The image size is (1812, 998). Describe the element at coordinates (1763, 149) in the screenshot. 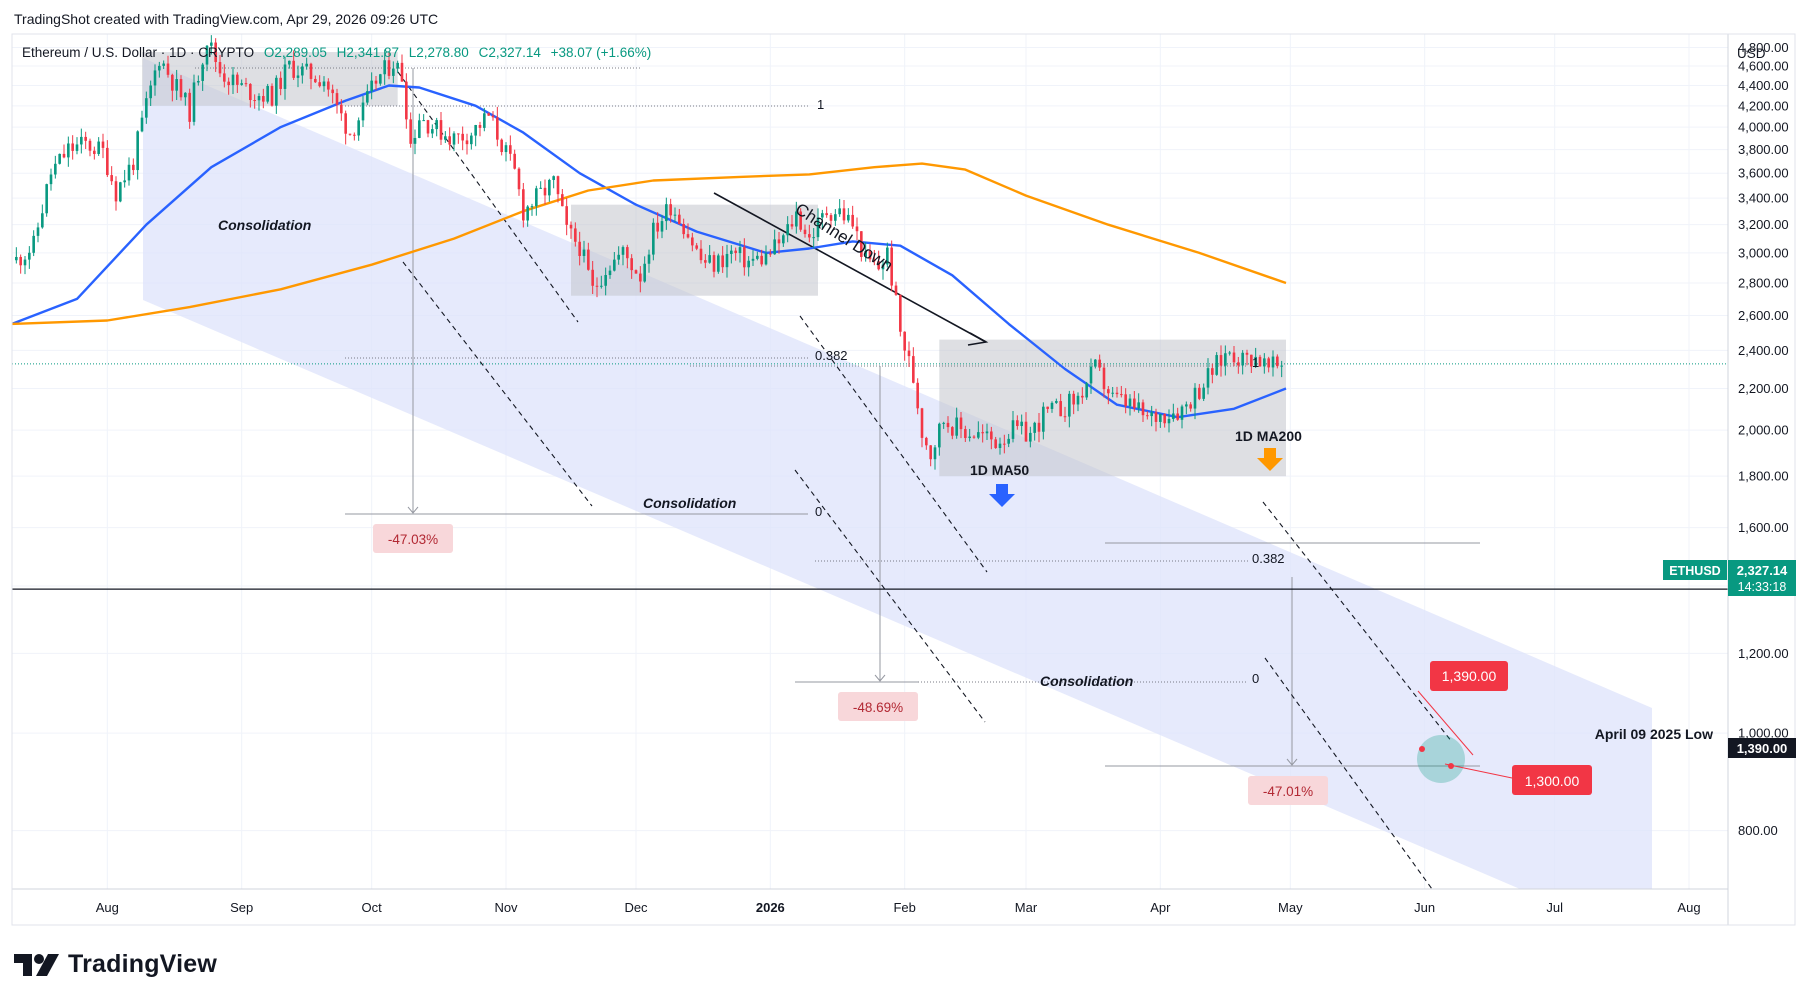

I see `y-tick-label: 3,800.00` at that location.